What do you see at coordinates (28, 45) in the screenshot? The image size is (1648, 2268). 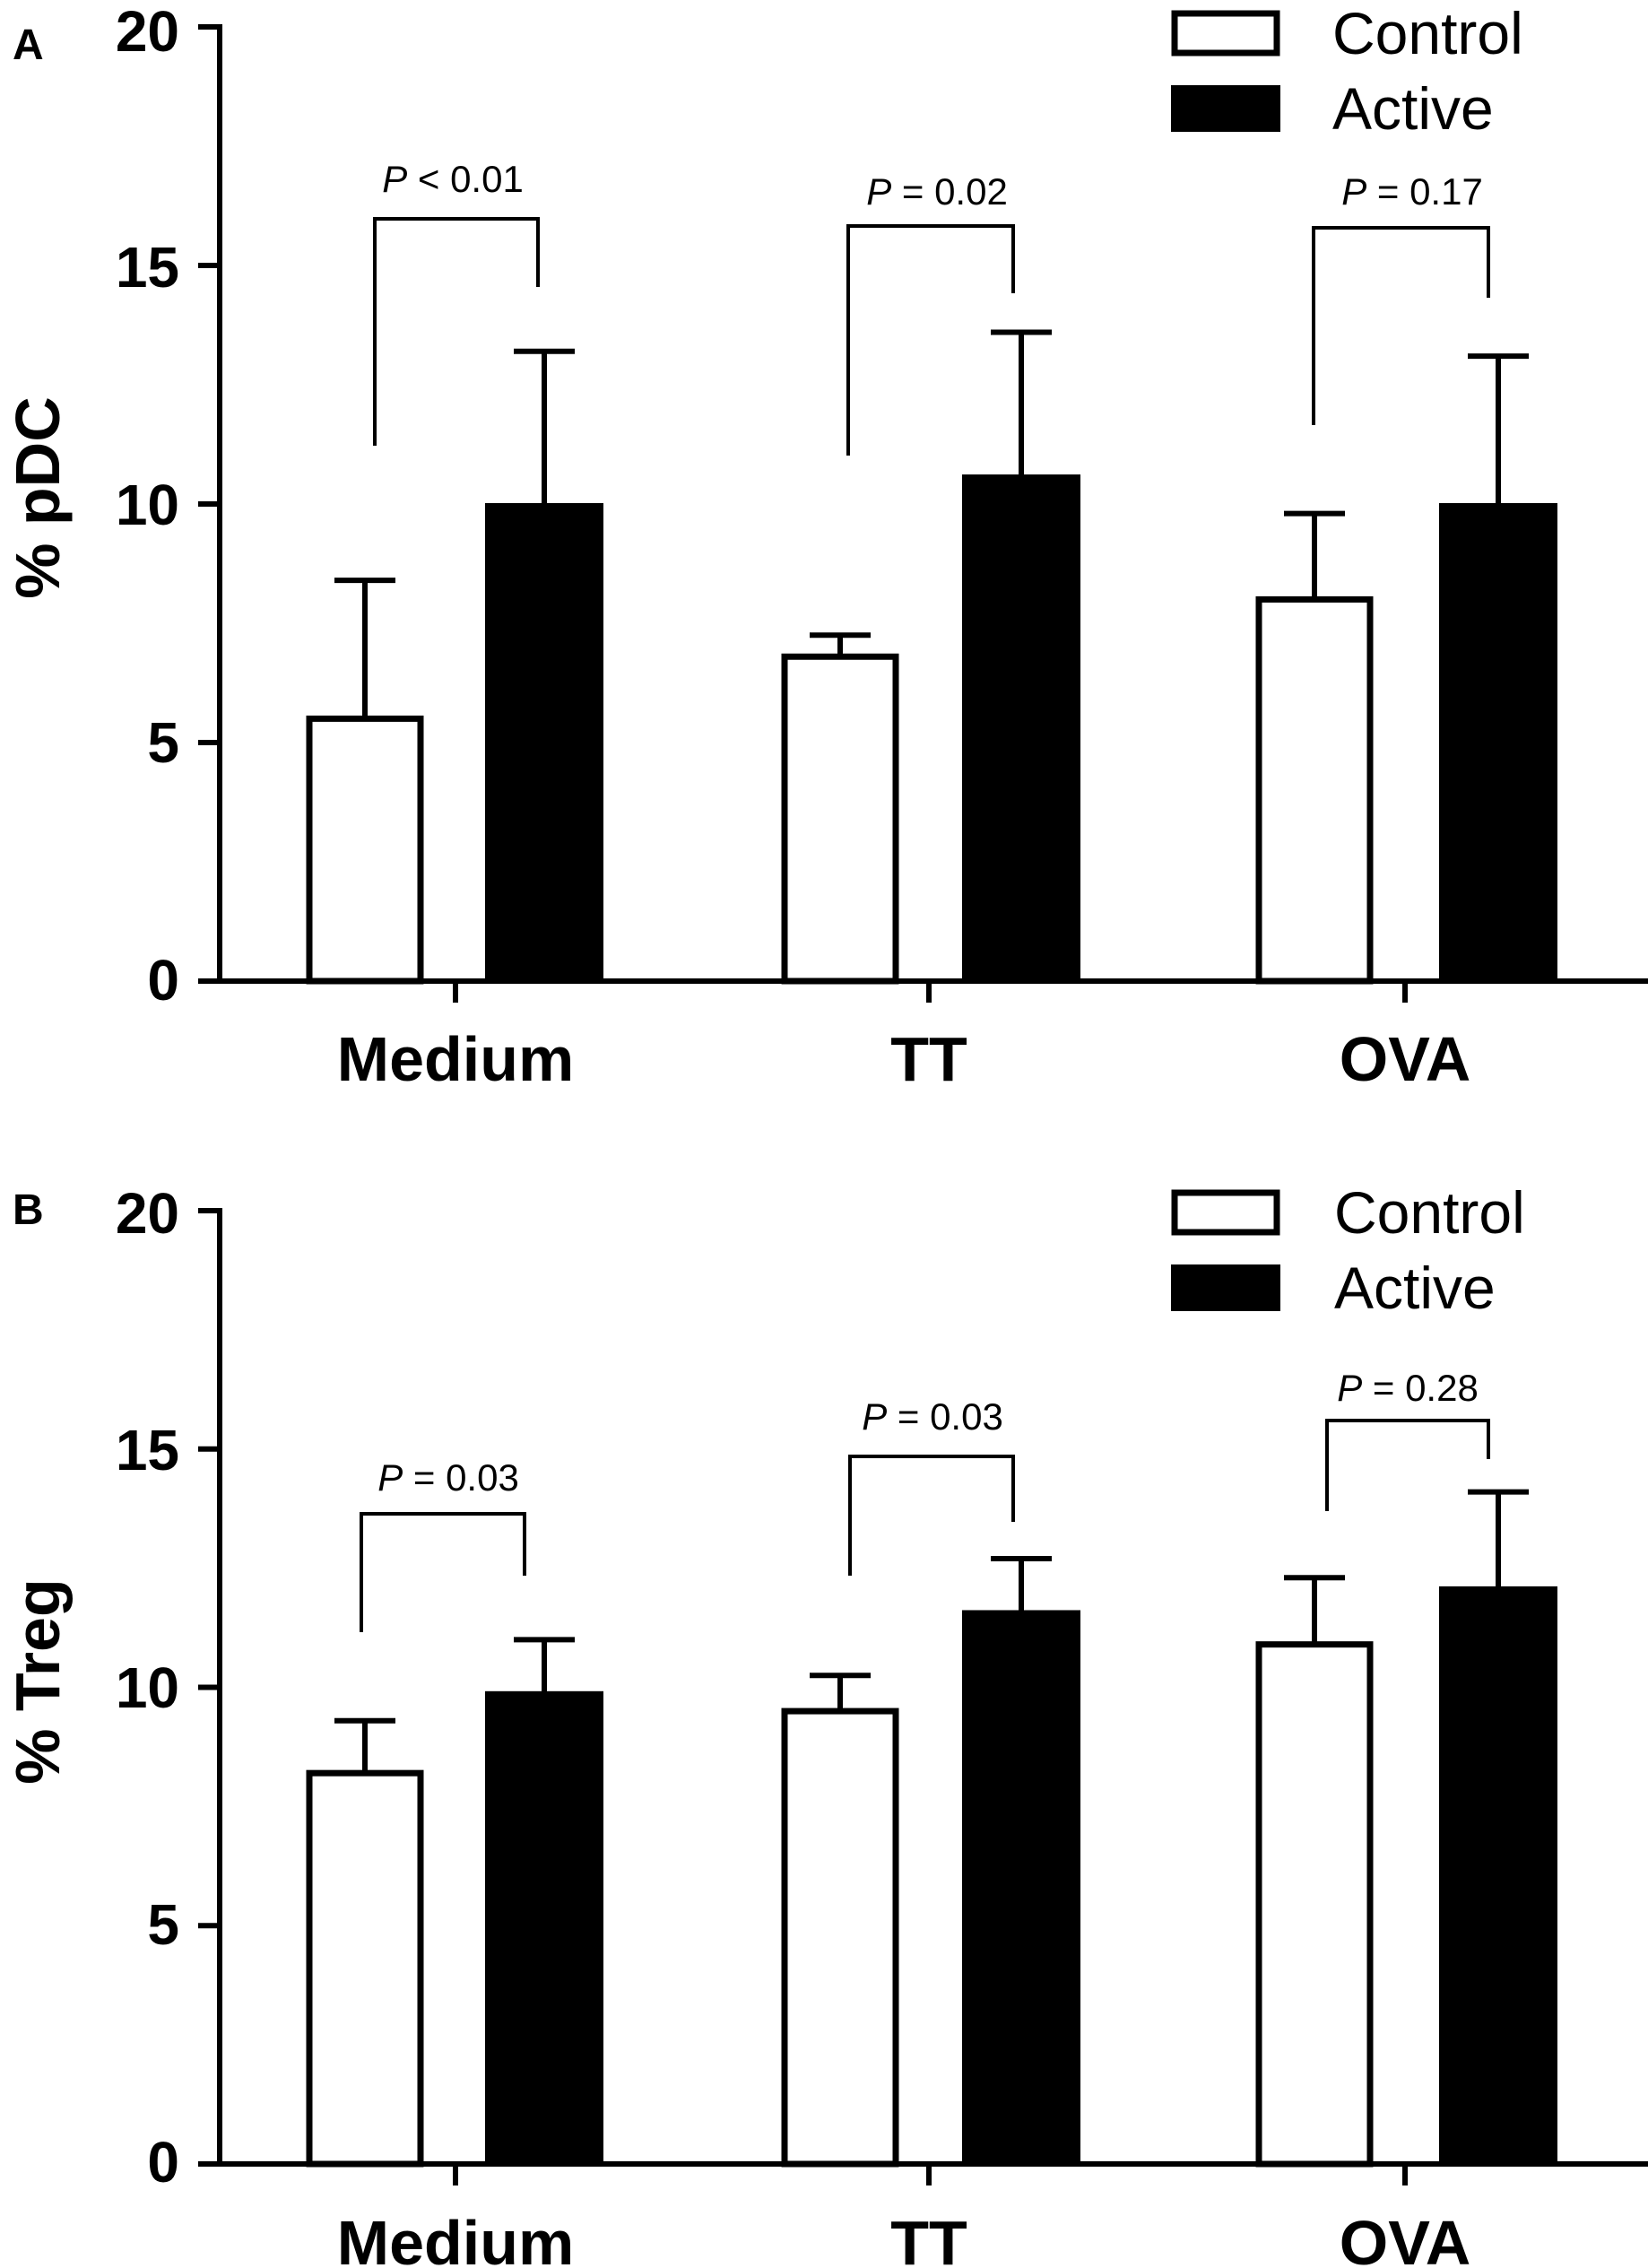 I see `panel-letter: A` at bounding box center [28, 45].